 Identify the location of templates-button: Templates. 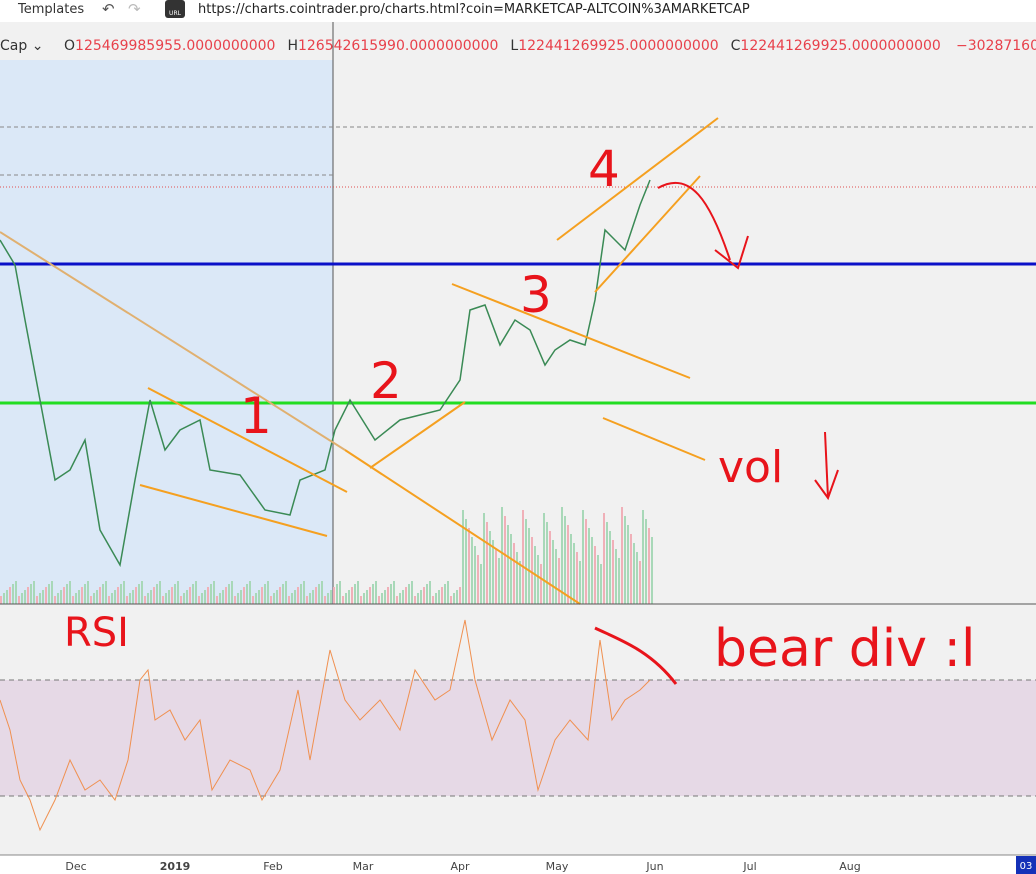
(50, 9).